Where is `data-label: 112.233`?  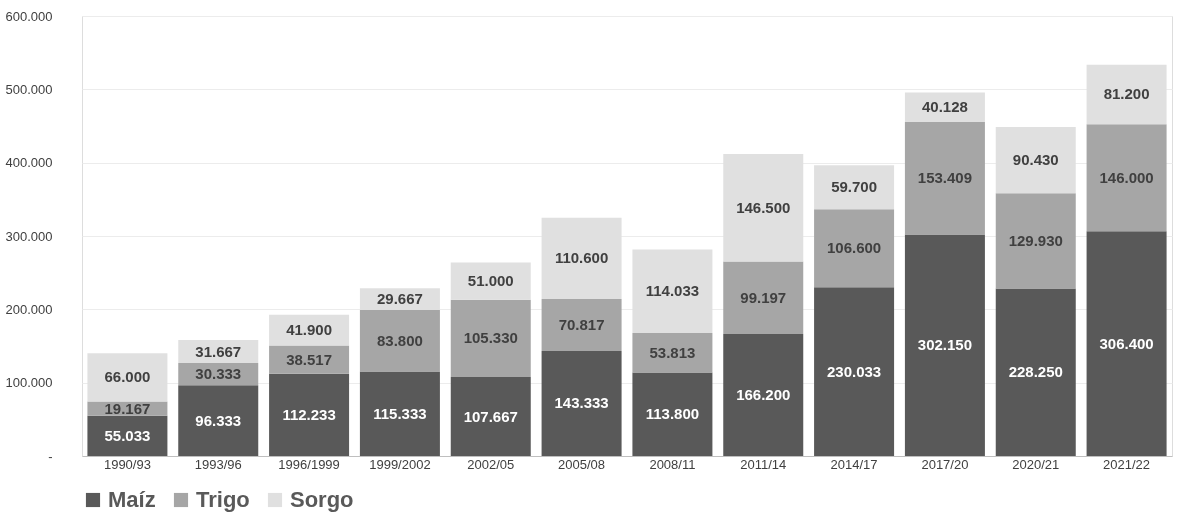
data-label: 112.233 is located at coordinates (309, 414).